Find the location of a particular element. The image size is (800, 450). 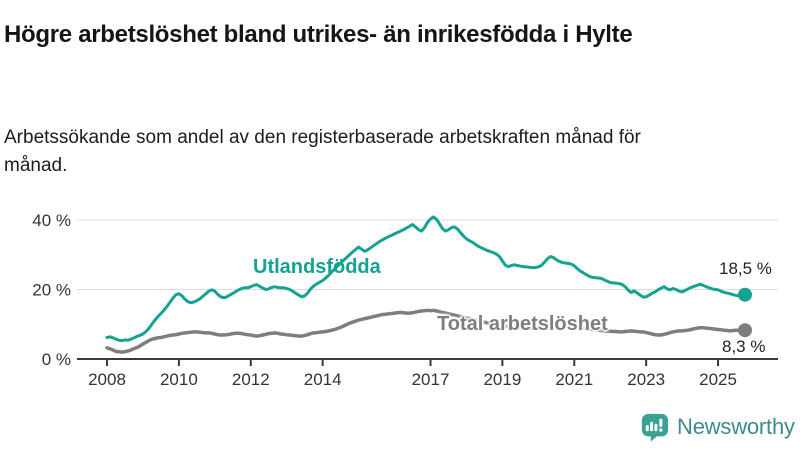

y-tick-label: 40 % is located at coordinates (51, 220).